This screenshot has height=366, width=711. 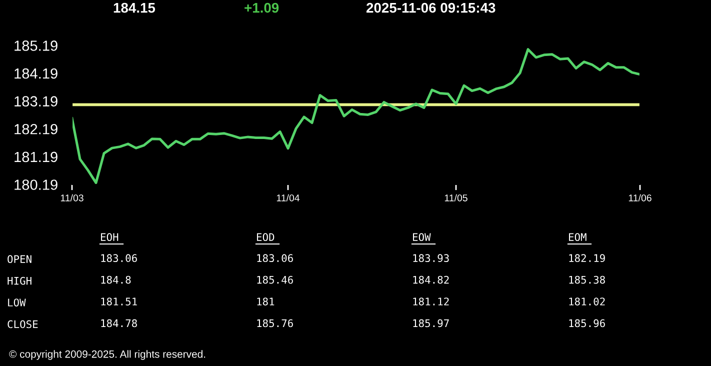 What do you see at coordinates (431, 280) in the screenshot?
I see `text: 184.82` at bounding box center [431, 280].